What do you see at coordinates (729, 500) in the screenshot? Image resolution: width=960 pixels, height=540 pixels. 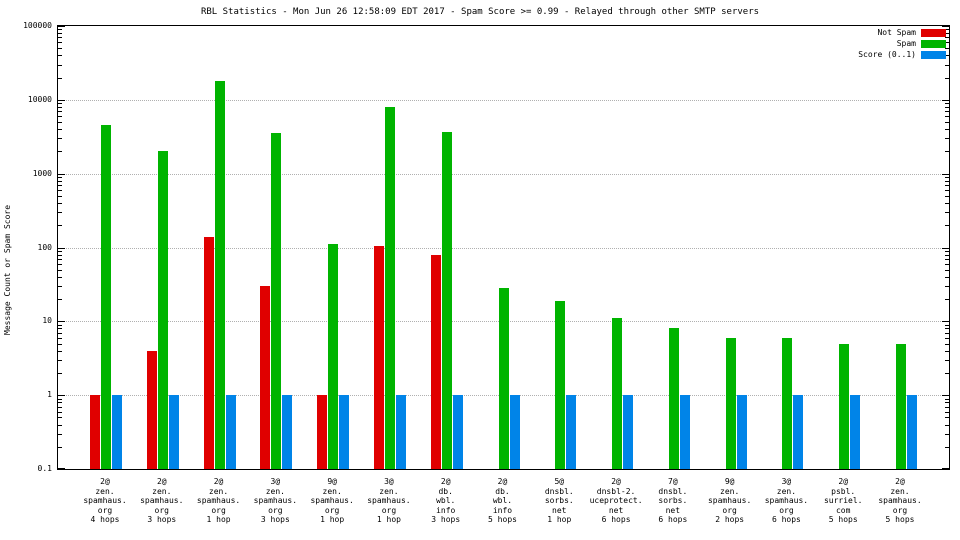 I see `x-tick-label: 9@ zen. spamhaus. org 2 hops` at bounding box center [729, 500].